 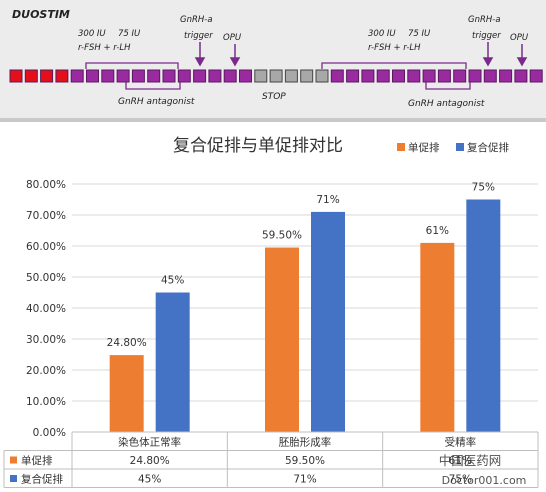 What do you see at coordinates (401, 147) in the screenshot?
I see `legend-swatch-single` at bounding box center [401, 147].